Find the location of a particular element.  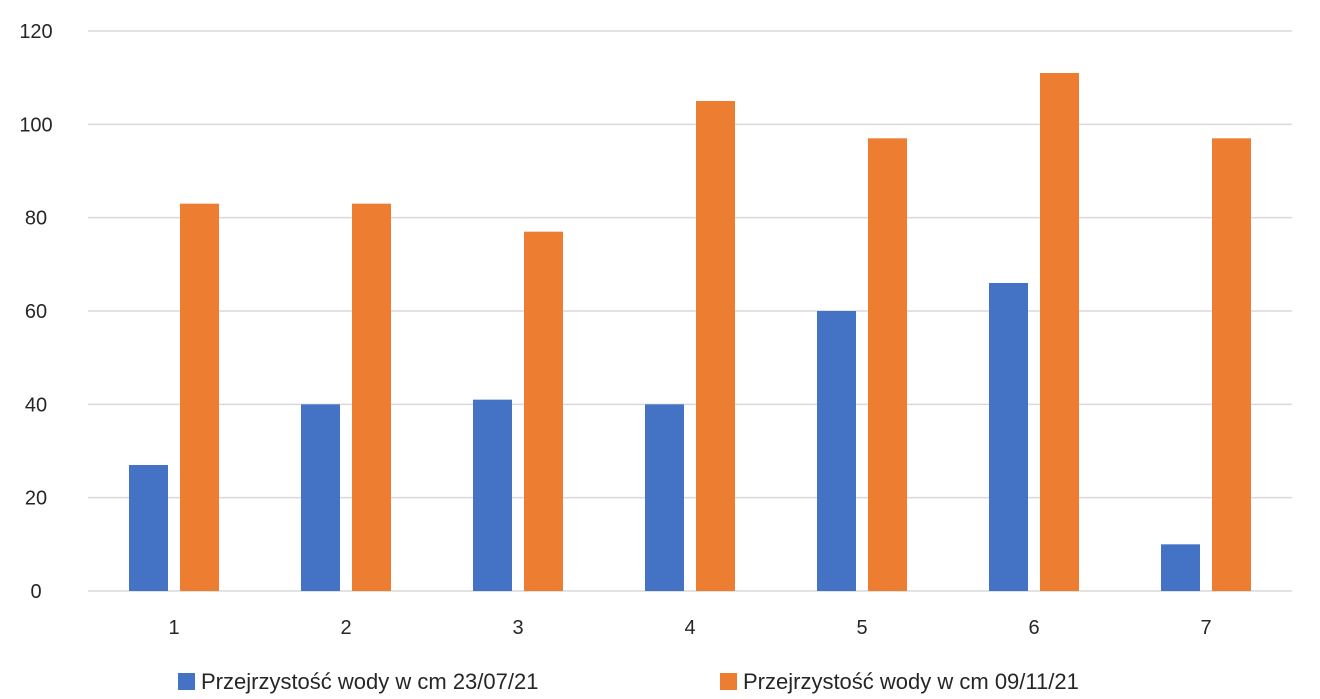

legend-item-1: Przejrzystość wody w cm 23/07/21 is located at coordinates (358, 681).